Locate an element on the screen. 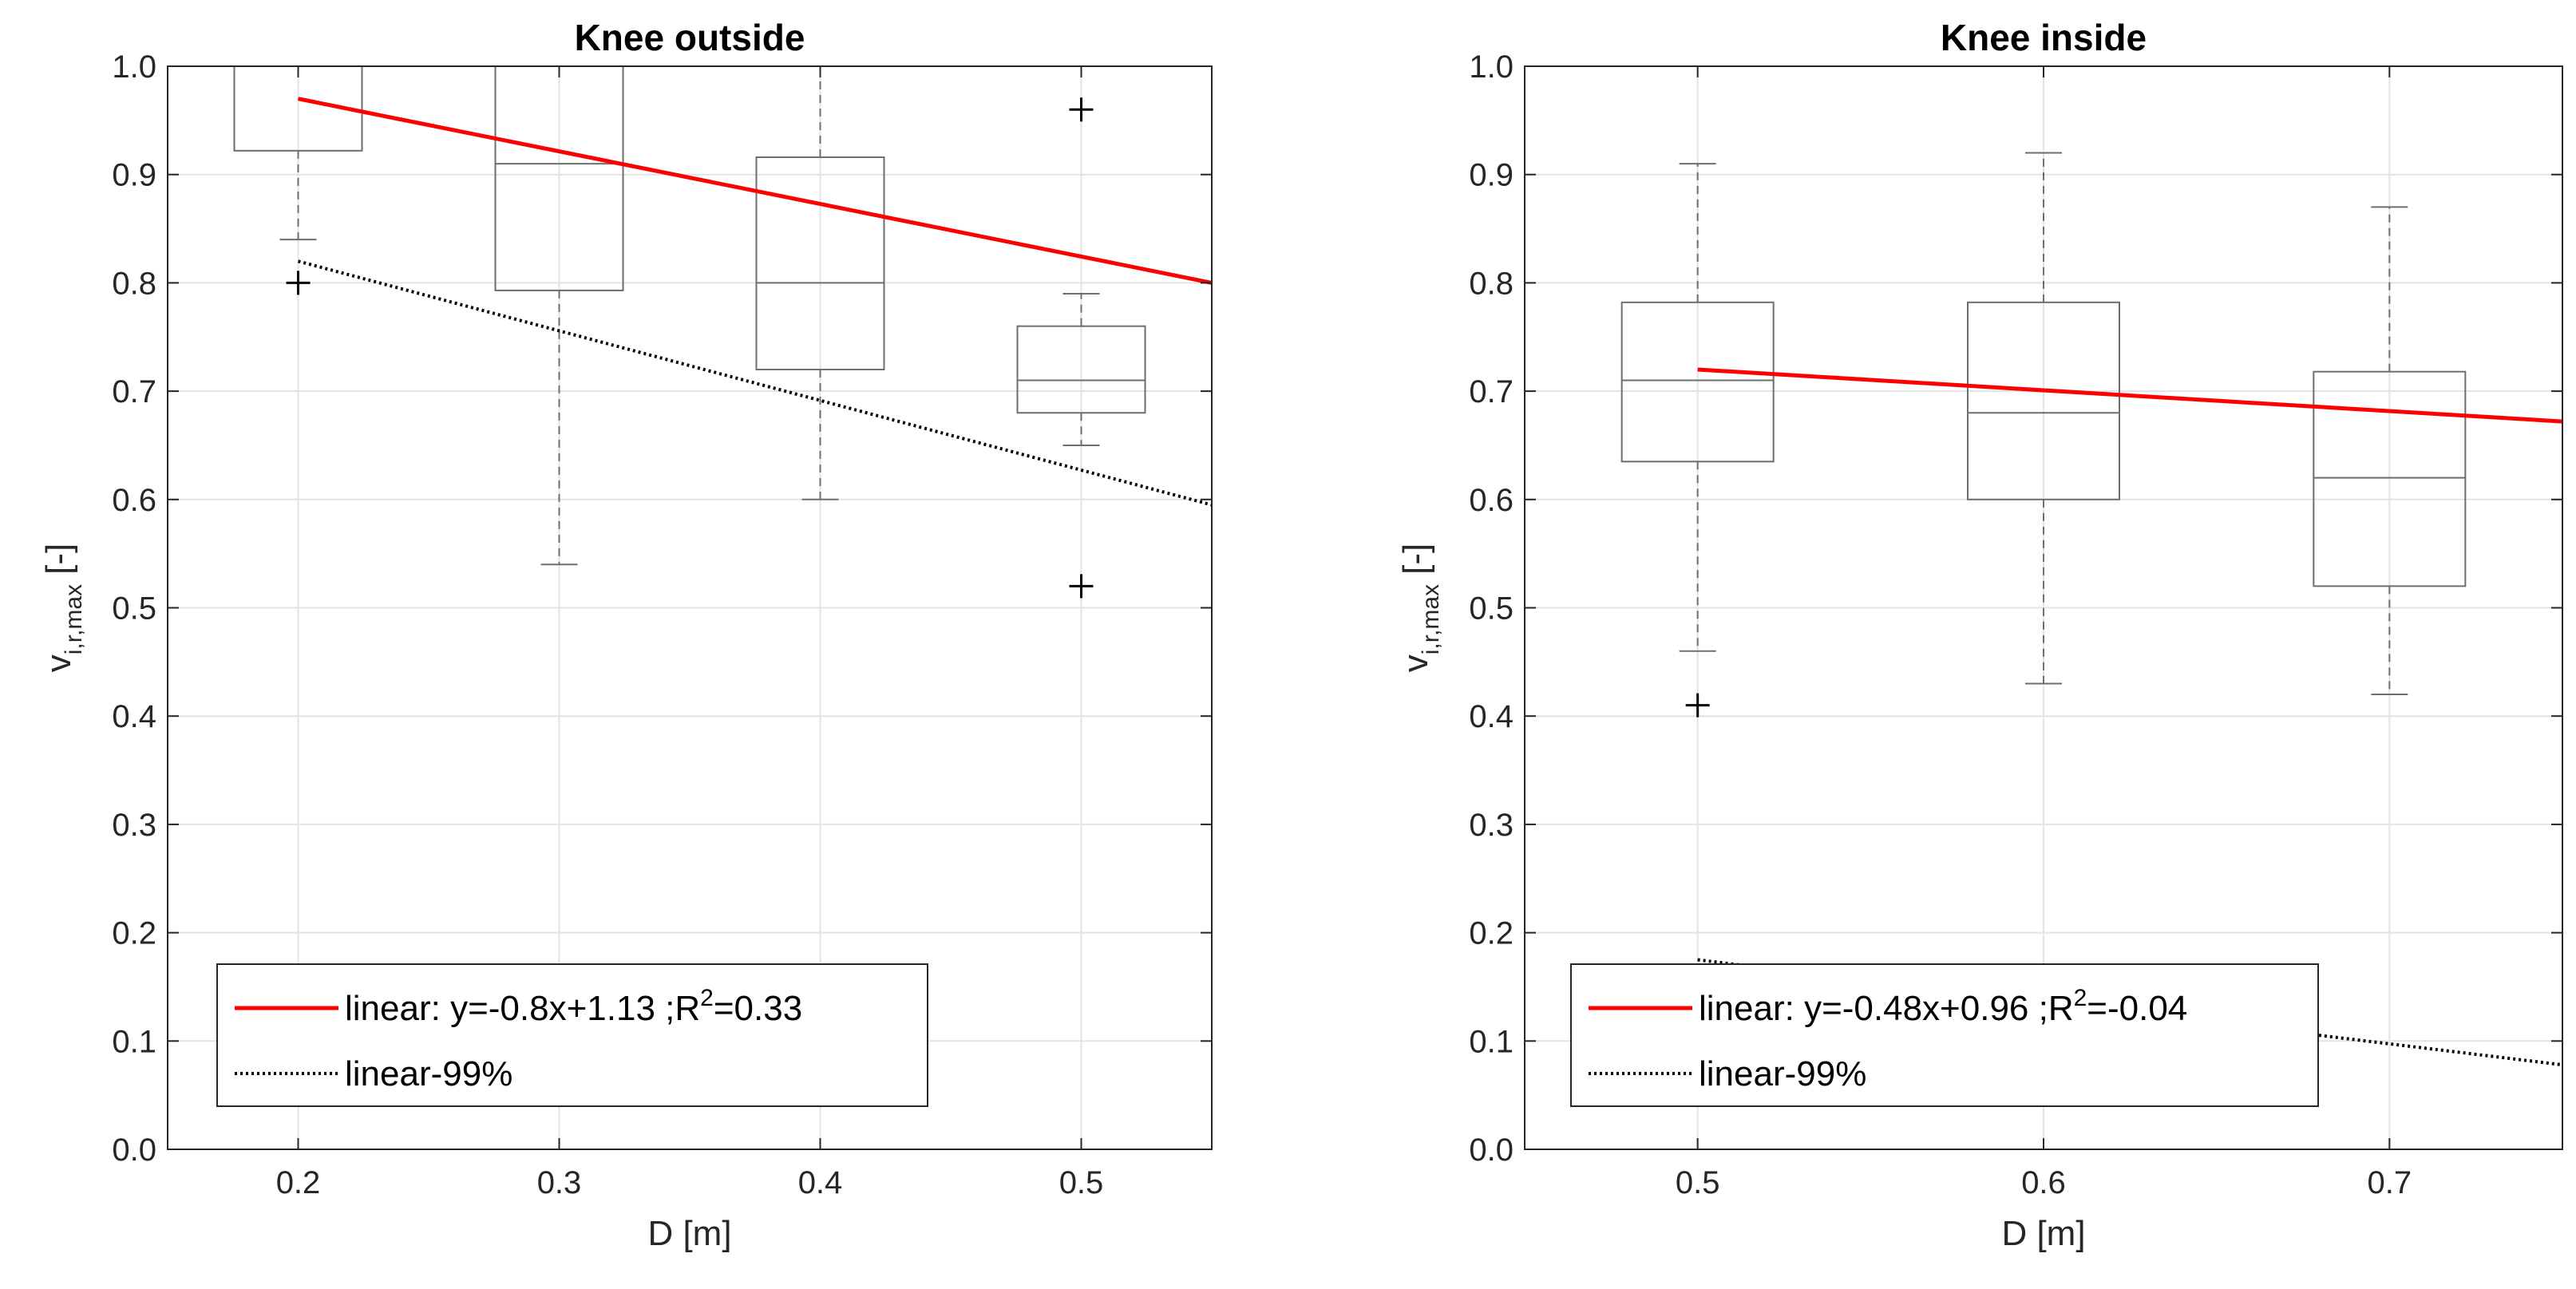 The width and height of the screenshot is (2576, 1289). x-tick-label: 0.6 is located at coordinates (2044, 1183).